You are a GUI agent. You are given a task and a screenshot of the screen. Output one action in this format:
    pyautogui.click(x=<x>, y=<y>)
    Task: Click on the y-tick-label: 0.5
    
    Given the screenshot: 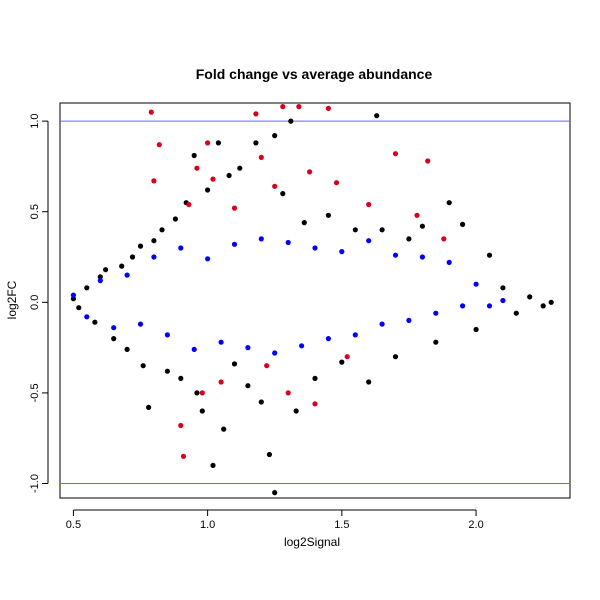 What is the action you would take?
    pyautogui.click(x=35, y=211)
    